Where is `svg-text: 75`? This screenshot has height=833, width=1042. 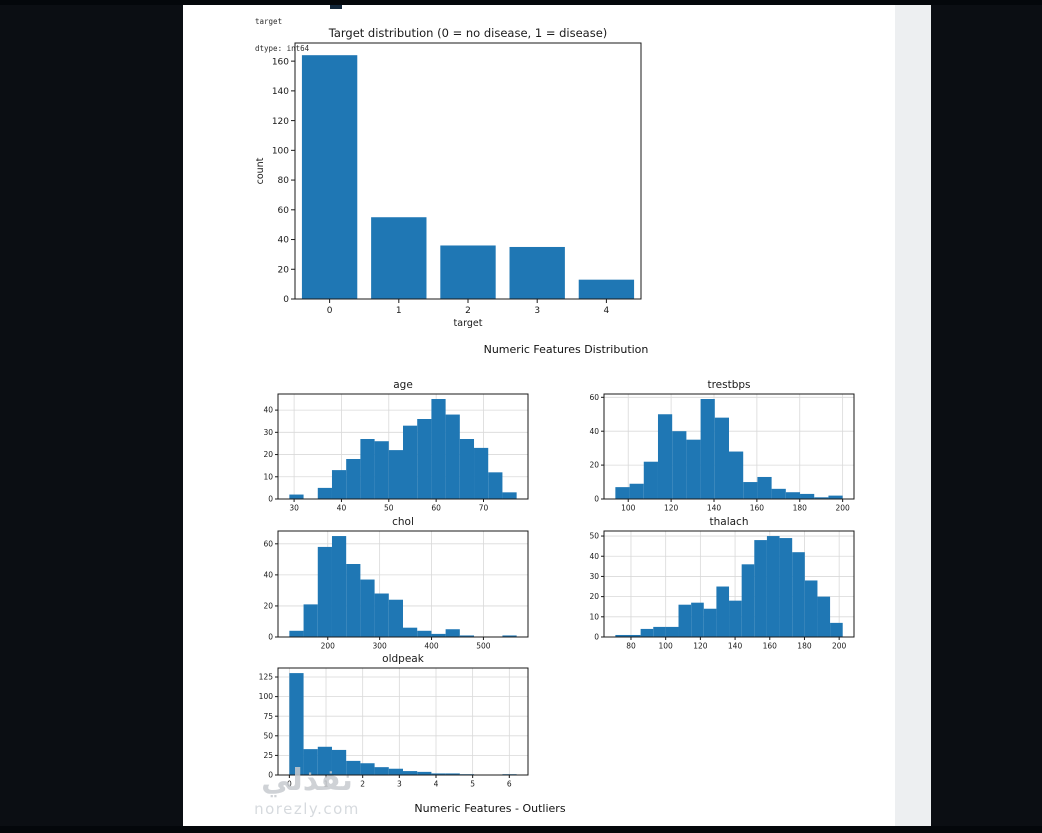
svg-text: 75 is located at coordinates (268, 716).